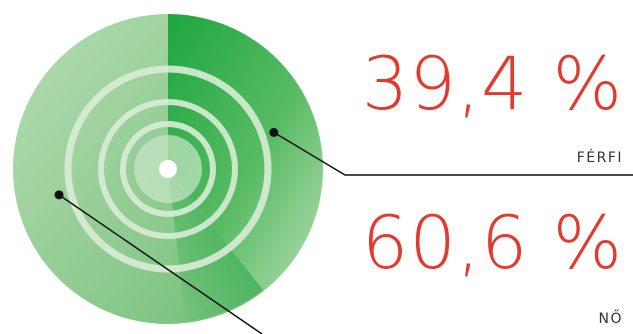 This screenshot has height=334, width=633. Describe the element at coordinates (610, 319) in the screenshot. I see `slice-name-label-no: NŐ` at that location.